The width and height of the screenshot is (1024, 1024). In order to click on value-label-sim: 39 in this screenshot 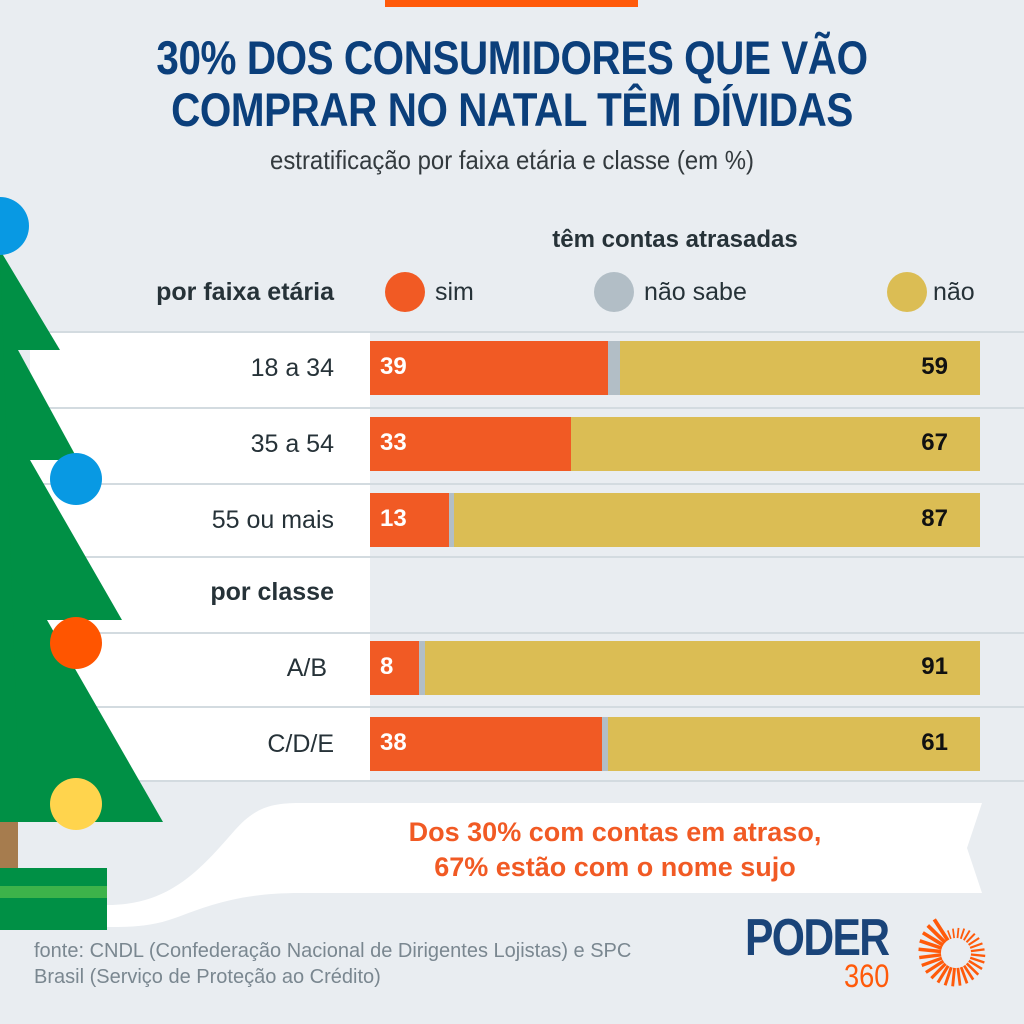, I will do `click(393, 366)`.